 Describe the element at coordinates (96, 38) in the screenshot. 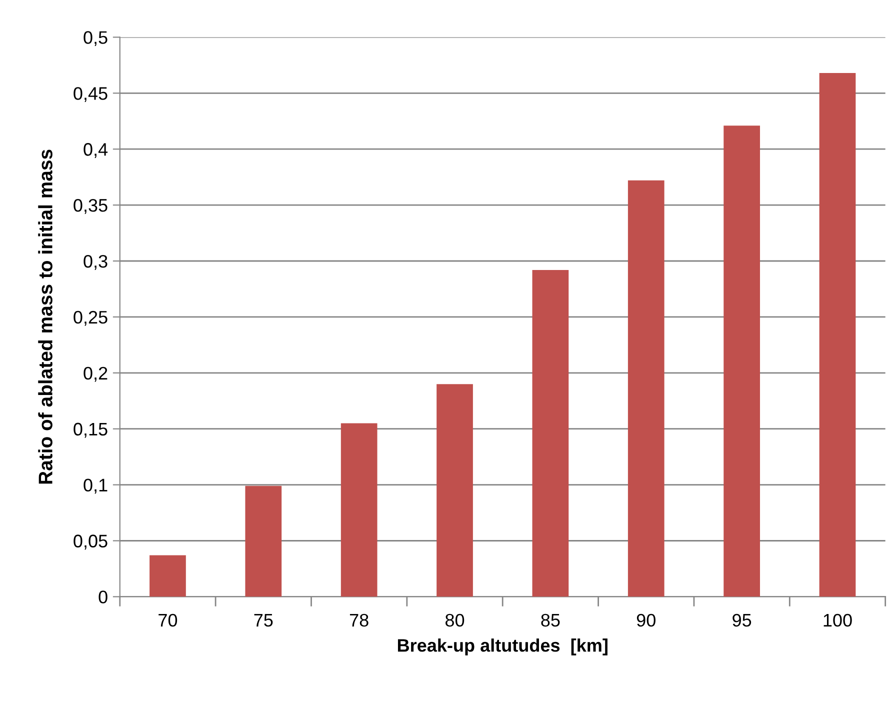

I see `y-tick-label: 0,5` at that location.